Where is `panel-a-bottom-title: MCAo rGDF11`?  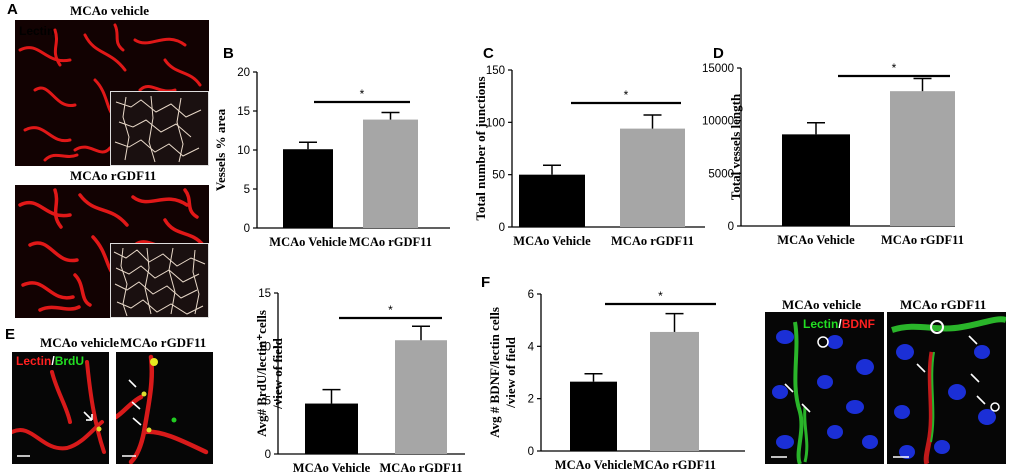 panel-a-bottom-title: MCAo rGDF11 is located at coordinates (113, 175).